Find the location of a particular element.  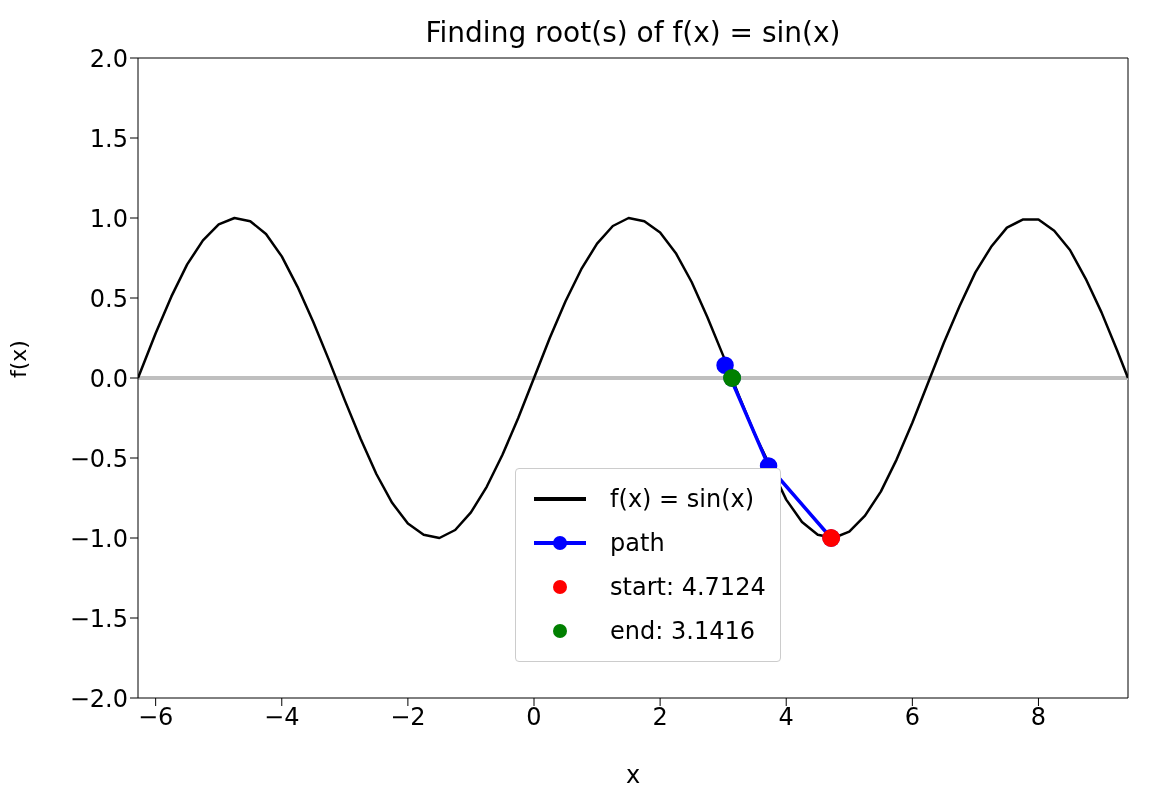

x-tick-label: 0 is located at coordinates (534, 717).